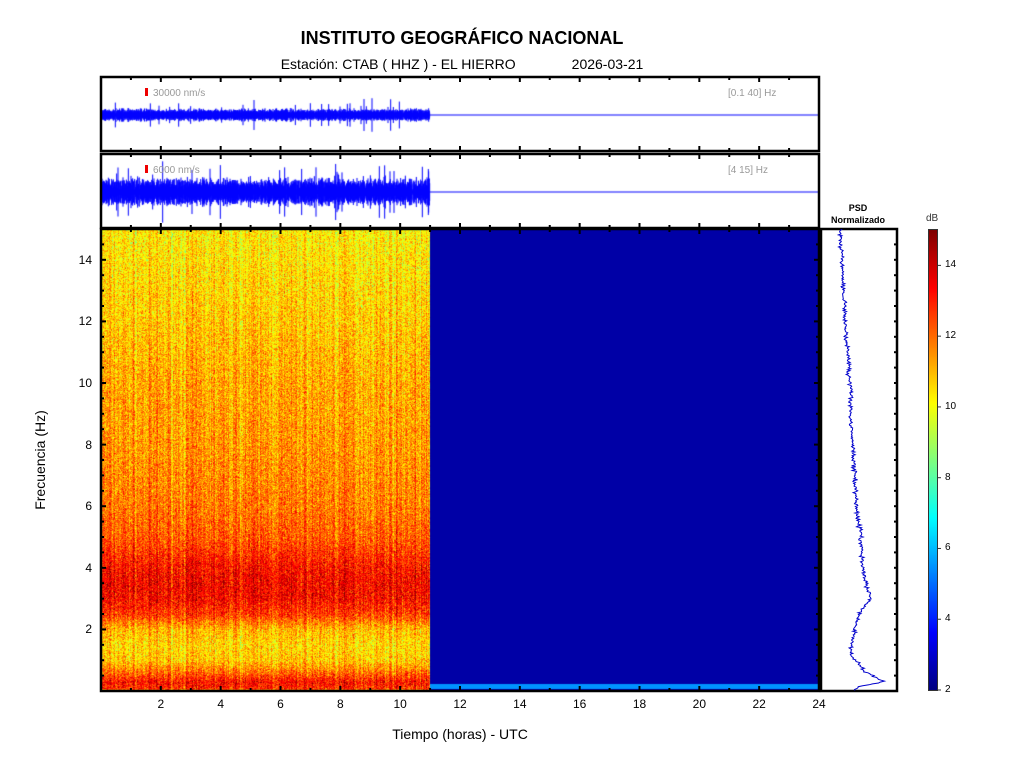  Describe the element at coordinates (951, 336) in the screenshot. I see `colorbar-tick-label: 12` at that location.